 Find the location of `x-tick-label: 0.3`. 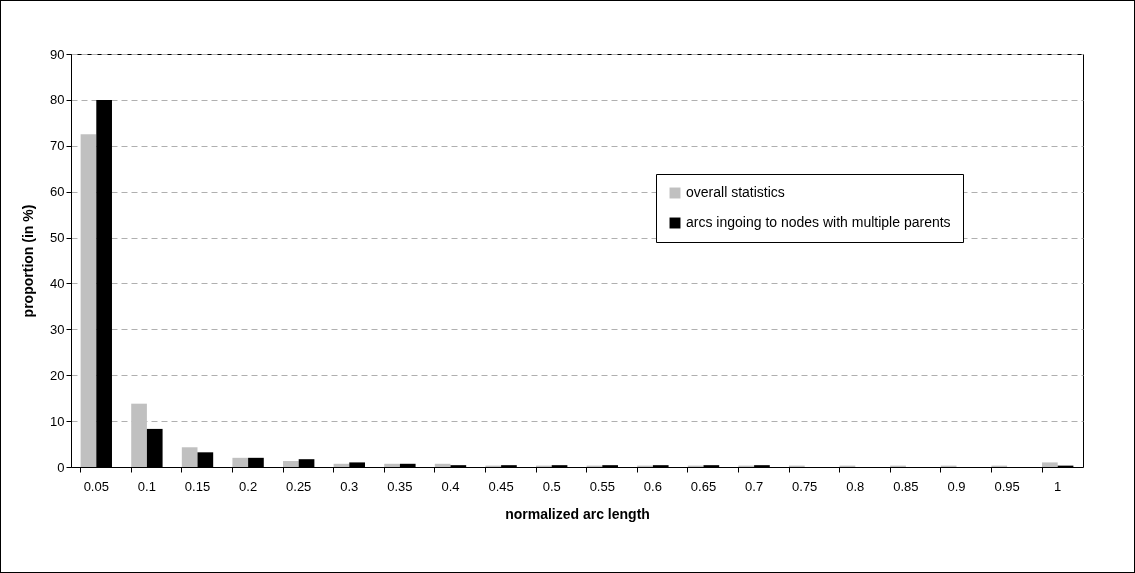

x-tick-label: 0.3 is located at coordinates (349, 486).